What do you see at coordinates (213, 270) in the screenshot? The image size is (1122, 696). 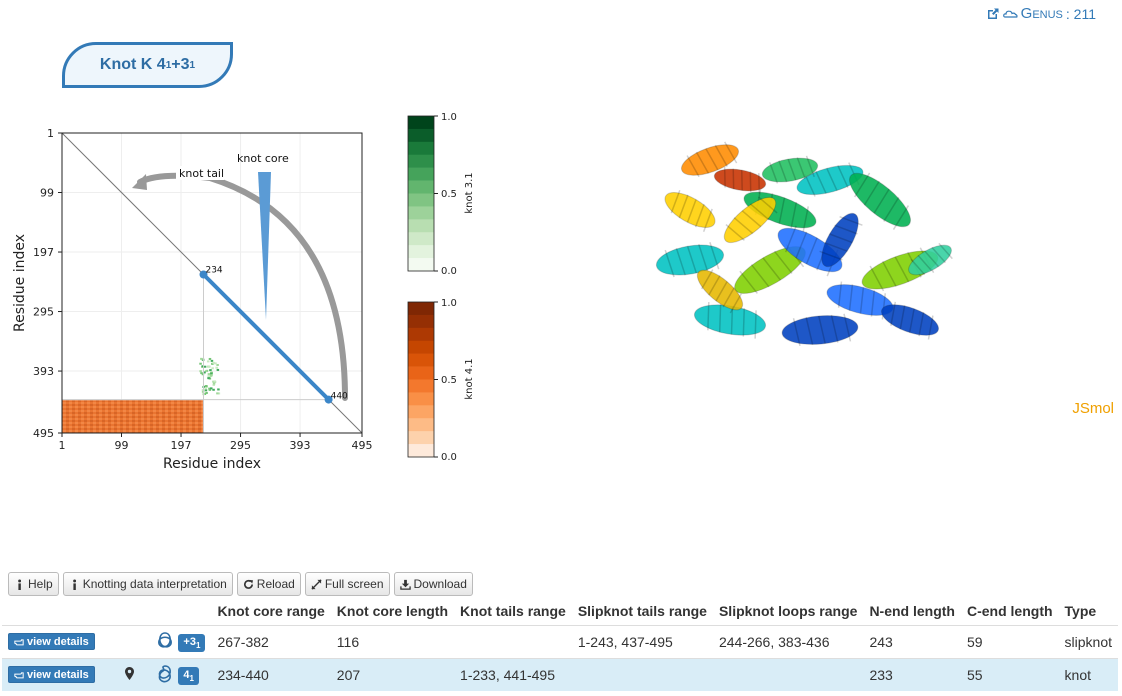 I see `core-start-label: 234` at bounding box center [213, 270].